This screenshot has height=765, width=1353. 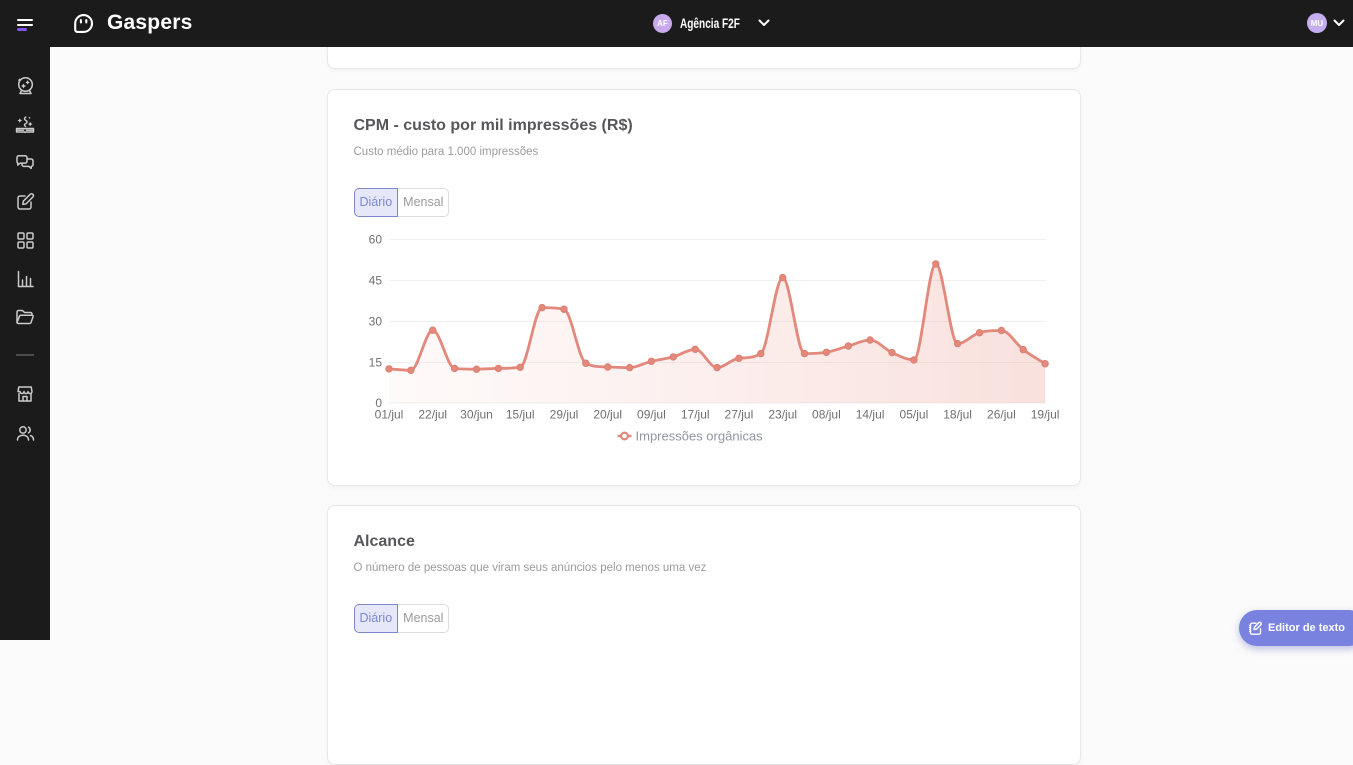 I want to click on svg-text: 26/jul, so click(x=1001, y=415).